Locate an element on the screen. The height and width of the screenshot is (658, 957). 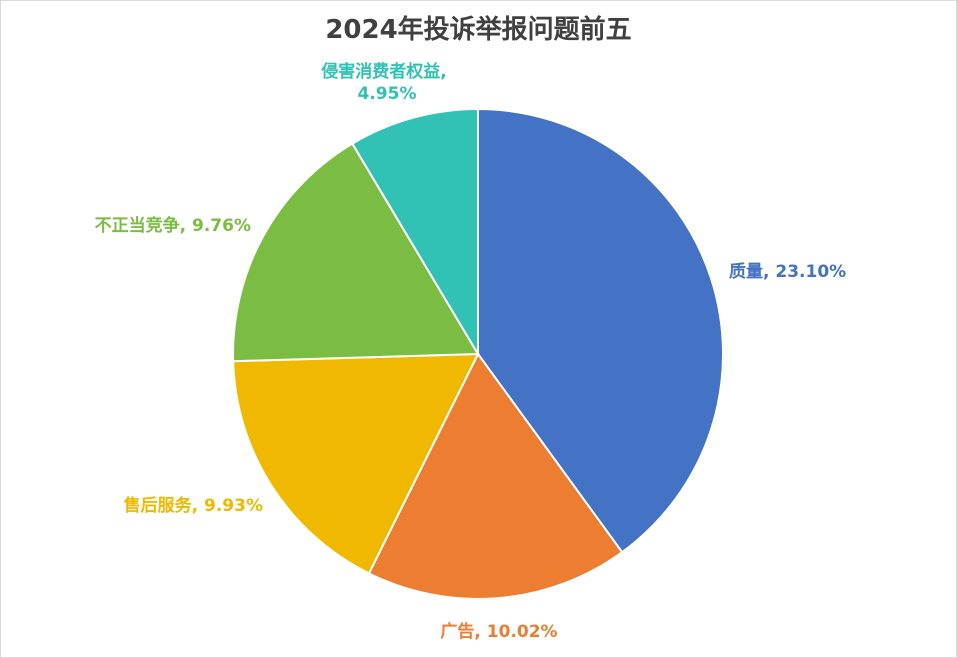
slice-label-ads-text: 广告, 10.02% is located at coordinates (498, 631).